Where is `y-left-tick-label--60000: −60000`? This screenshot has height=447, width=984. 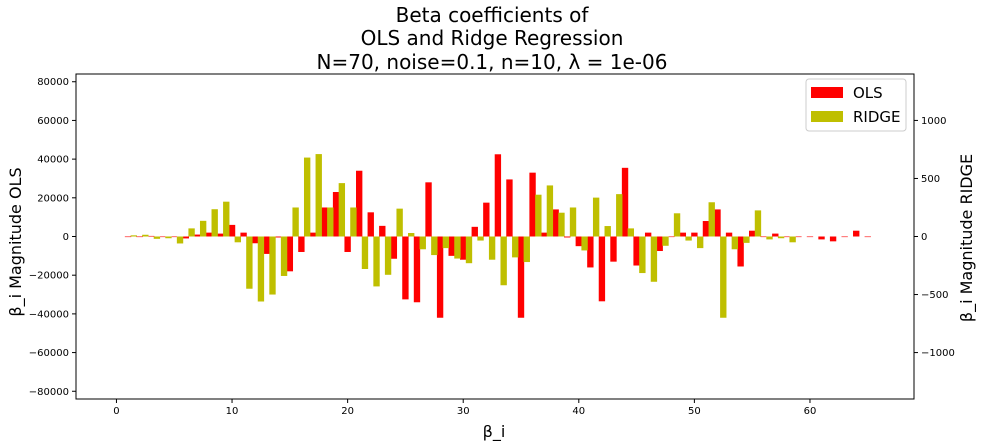
y-left-tick-label--60000: −60000 is located at coordinates (49, 353).